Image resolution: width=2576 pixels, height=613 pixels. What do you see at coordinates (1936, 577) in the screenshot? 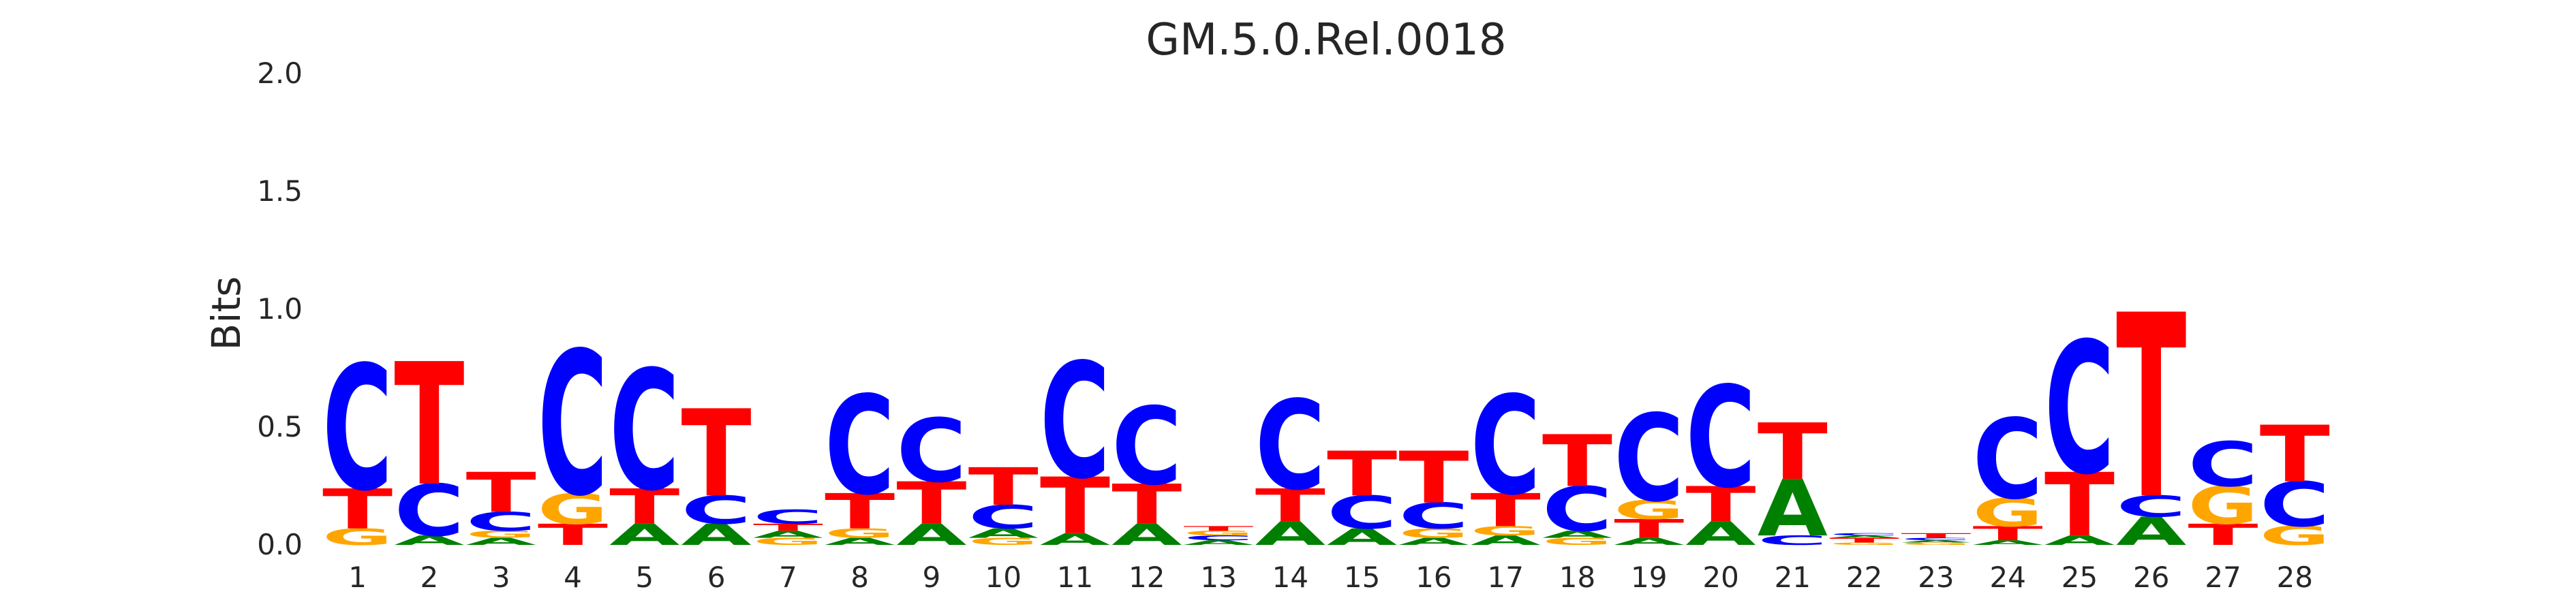
I see `x-tick-label: 23` at bounding box center [1936, 577].